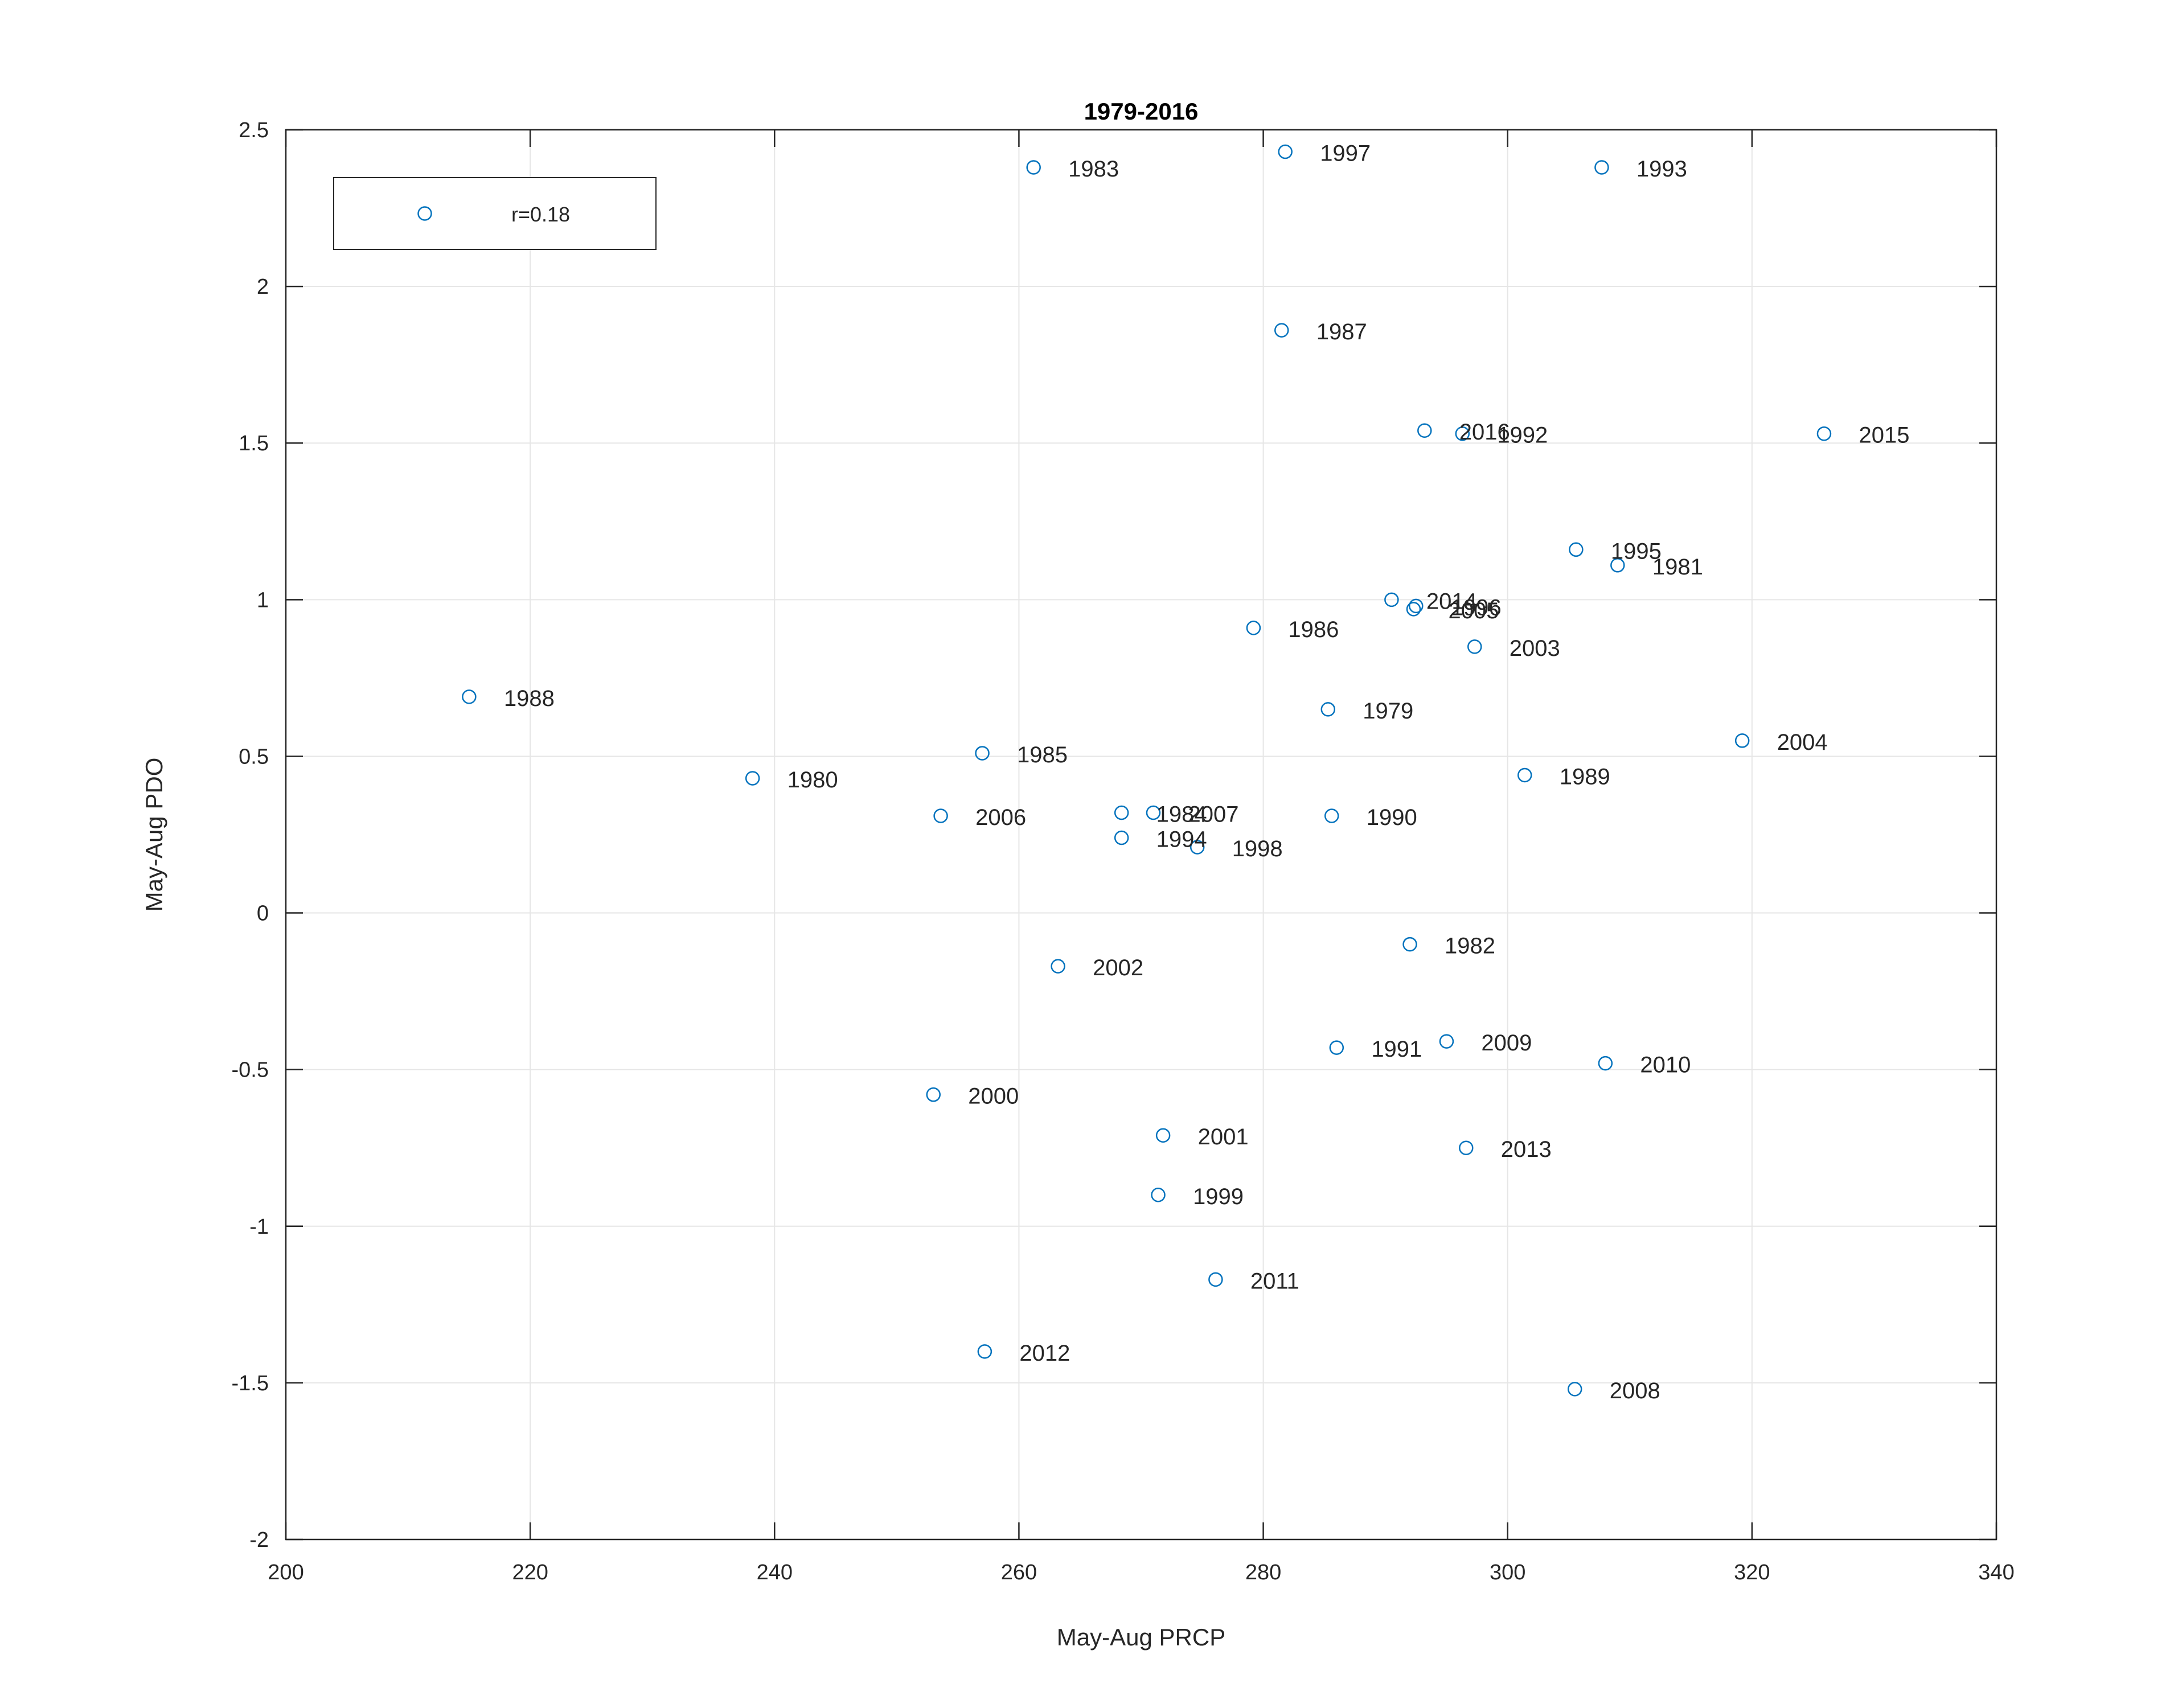 This screenshot has height=1708, width=2178. I want to click on data-point-label: 2002, so click(1118, 967).